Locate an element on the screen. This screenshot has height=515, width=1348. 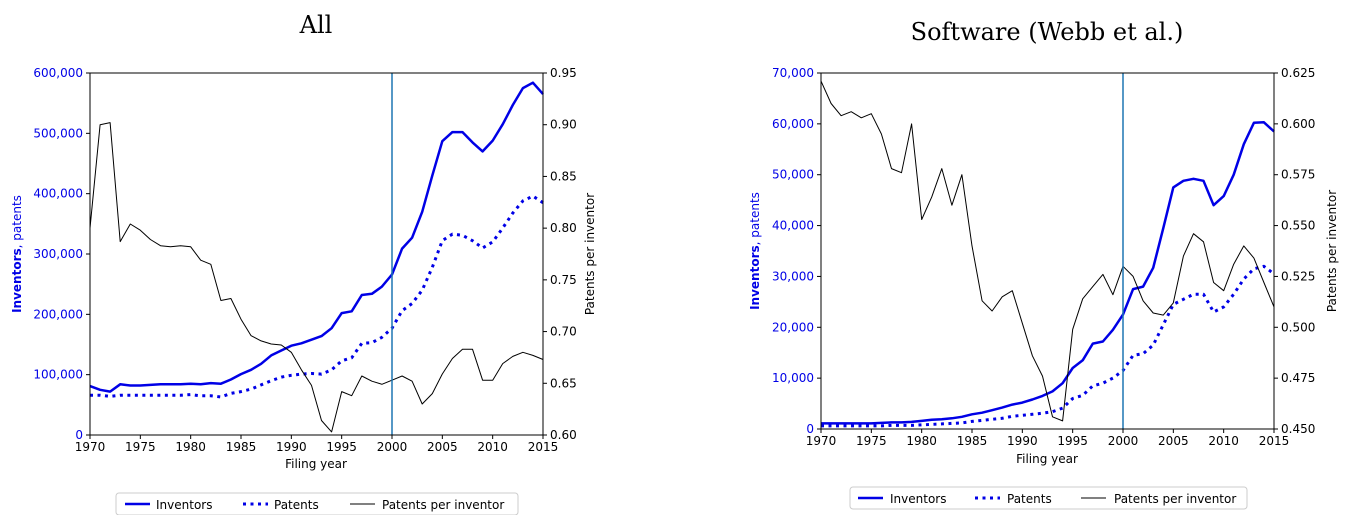
y2-tick-label: 0.80 is located at coordinates (563, 228).